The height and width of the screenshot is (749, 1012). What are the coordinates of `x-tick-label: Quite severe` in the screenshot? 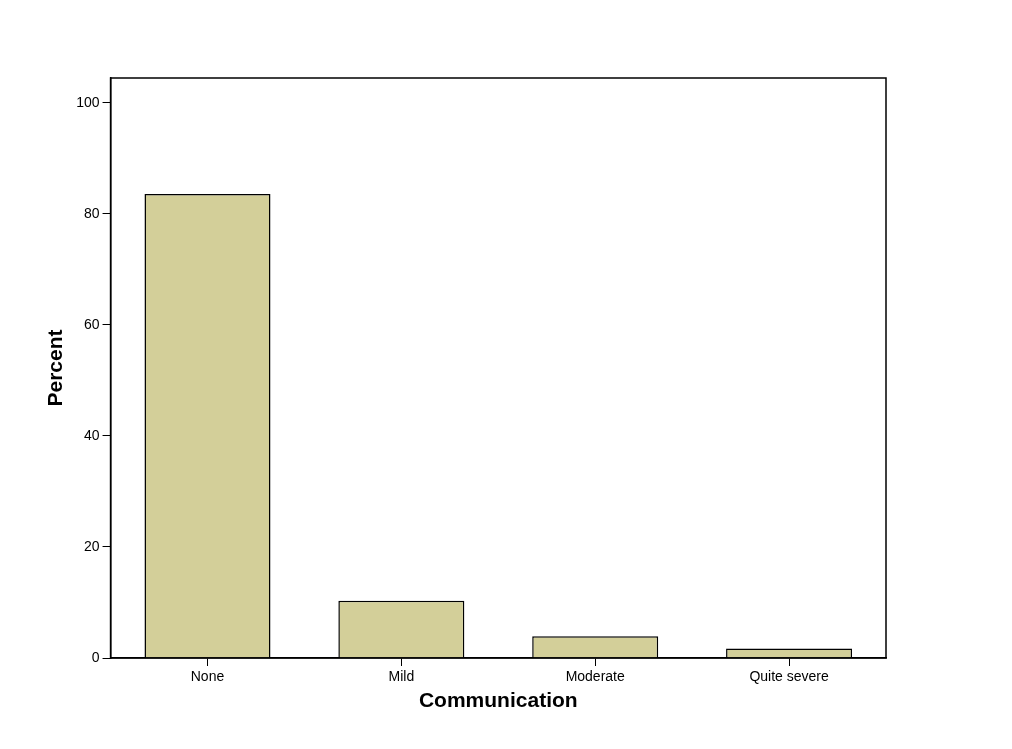 It's located at (789, 676).